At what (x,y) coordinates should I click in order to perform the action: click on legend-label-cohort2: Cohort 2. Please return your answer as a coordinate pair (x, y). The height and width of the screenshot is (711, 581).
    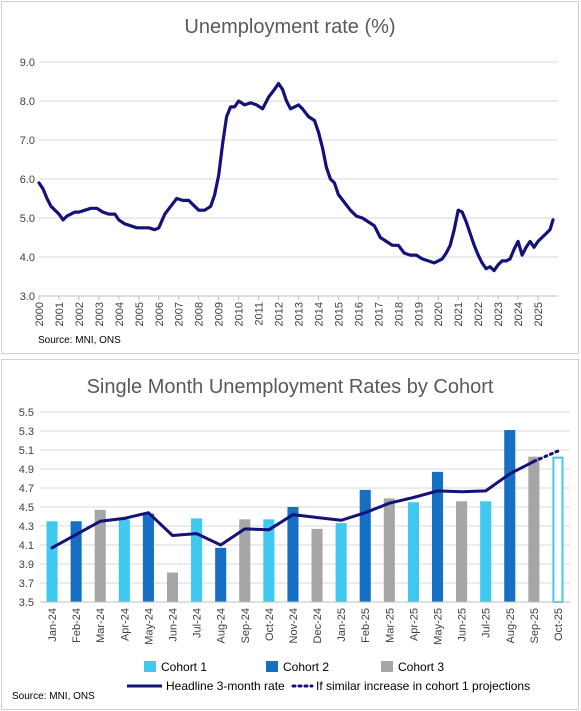
    Looking at the image, I should click on (306, 667).